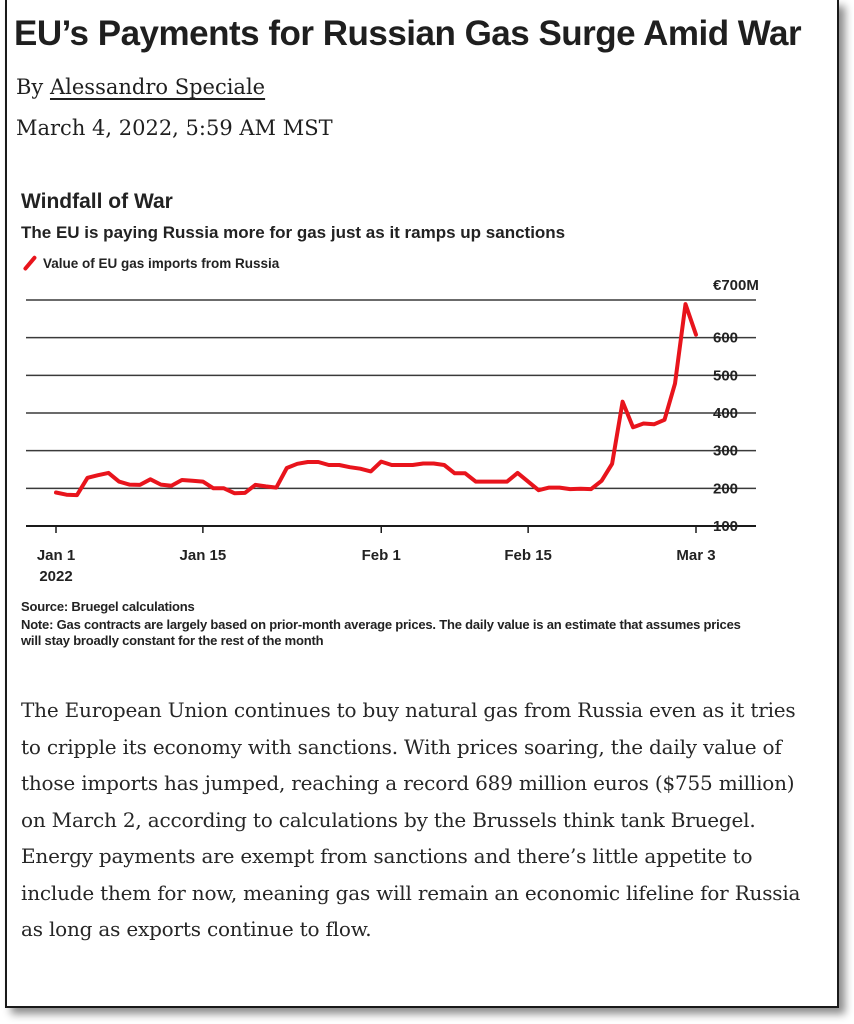 The width and height of the screenshot is (854, 1024). What do you see at coordinates (725, 413) in the screenshot?
I see `y-tick-label: 400` at bounding box center [725, 413].